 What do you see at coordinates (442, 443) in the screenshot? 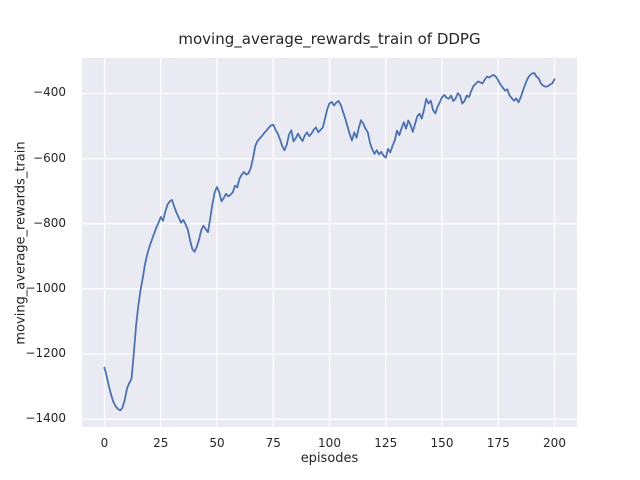
I see `x-tick-label: 150` at bounding box center [442, 443].